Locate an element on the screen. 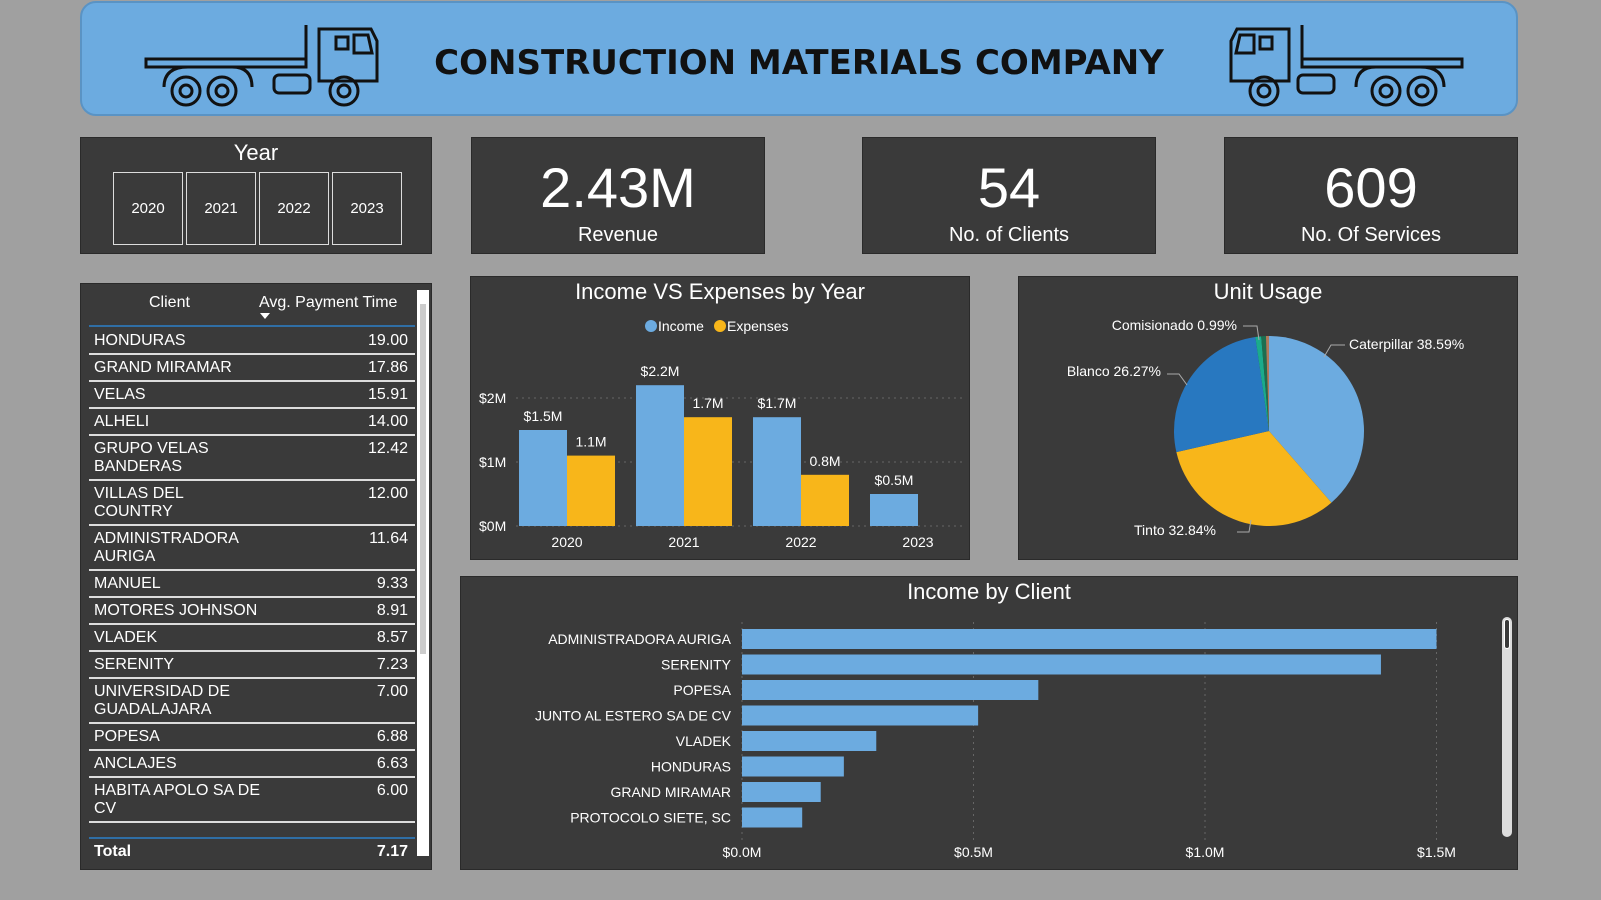 Image resolution: width=1601 pixels, height=900 pixels. data-label: $1.5M is located at coordinates (543, 416).